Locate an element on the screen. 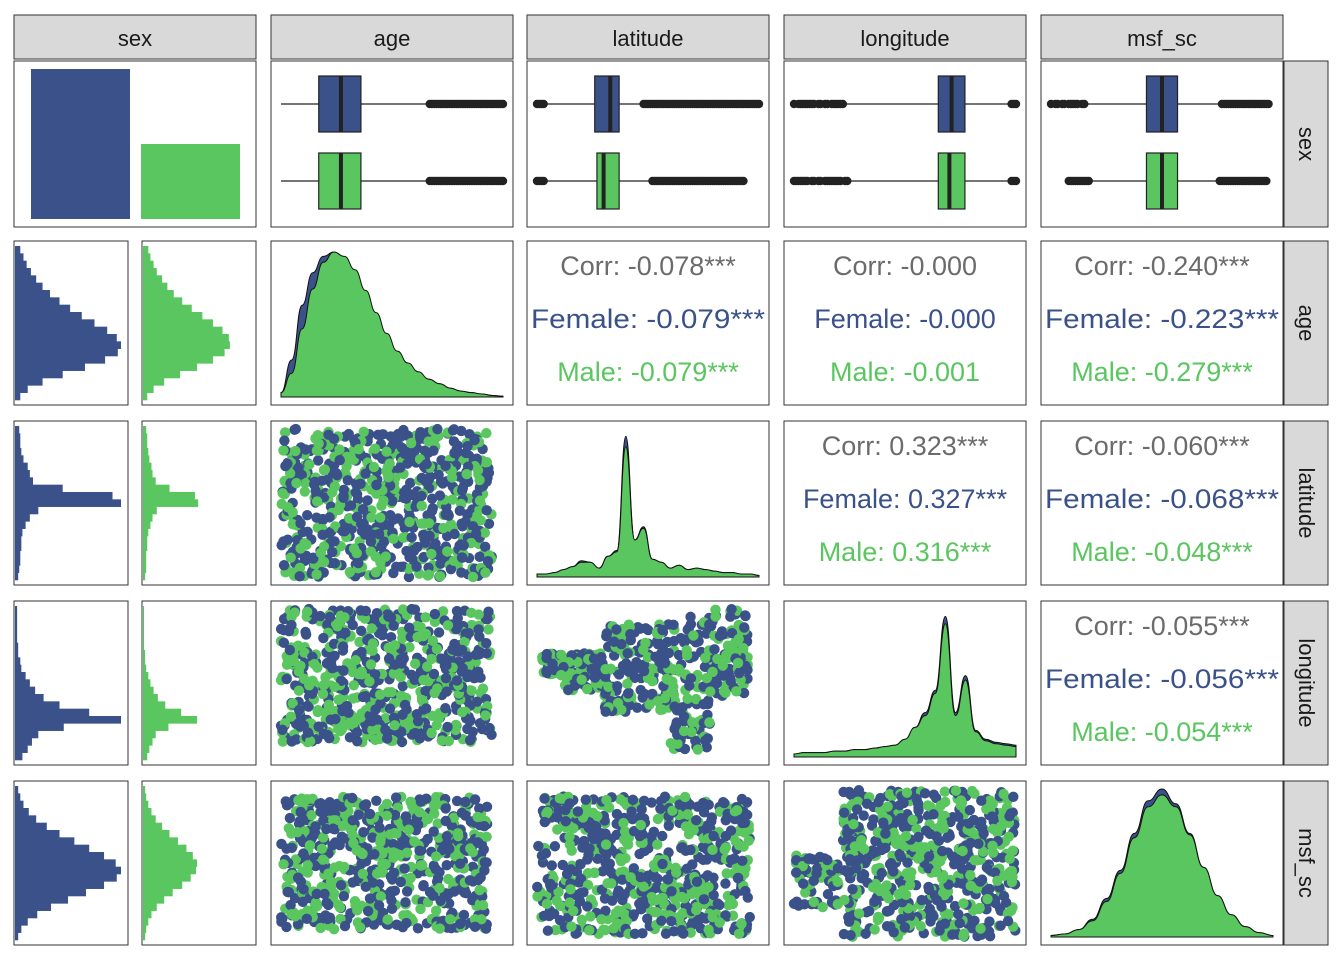  histogram-msf_sc-male is located at coordinates (170, 863).